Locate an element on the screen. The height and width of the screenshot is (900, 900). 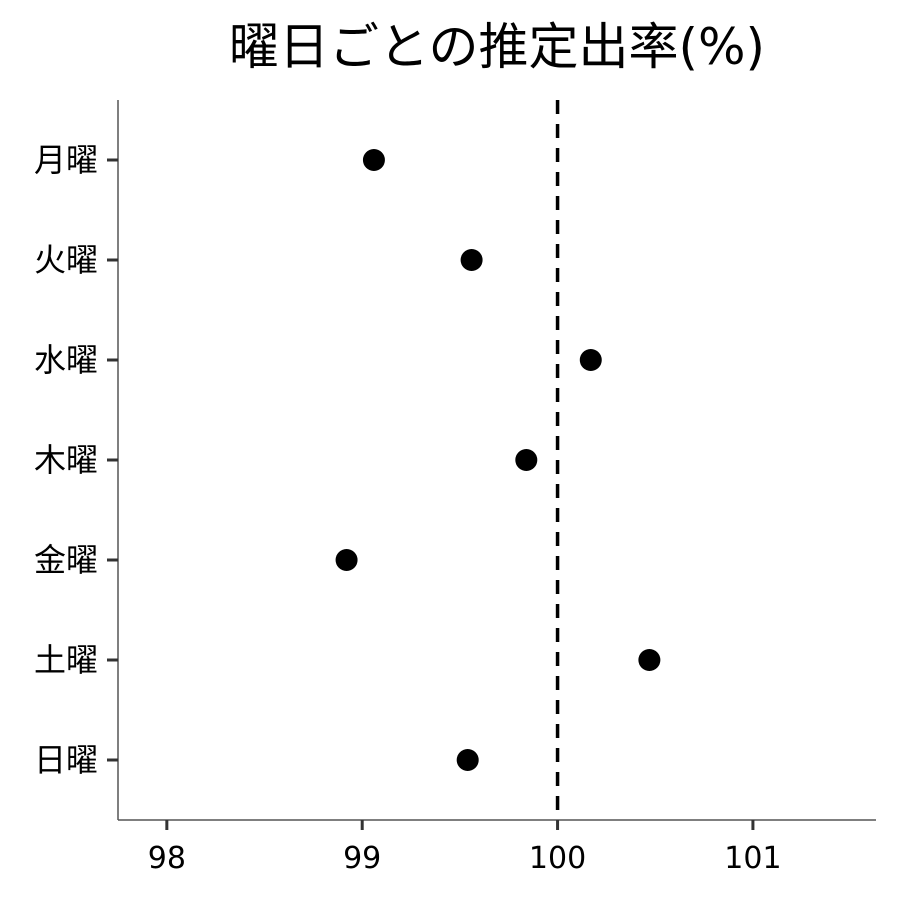
y-tick-label: 日曜 is located at coordinates (66, 760).